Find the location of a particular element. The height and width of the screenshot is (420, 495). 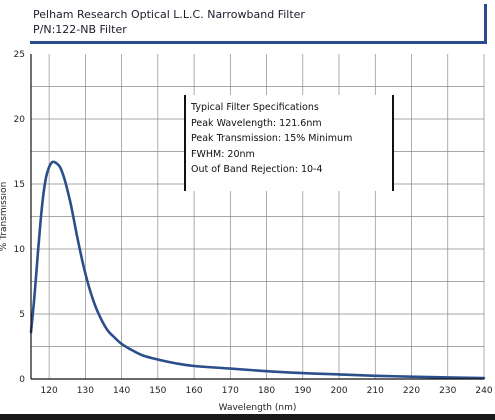

y-tick-label: 5 is located at coordinates (22, 315).